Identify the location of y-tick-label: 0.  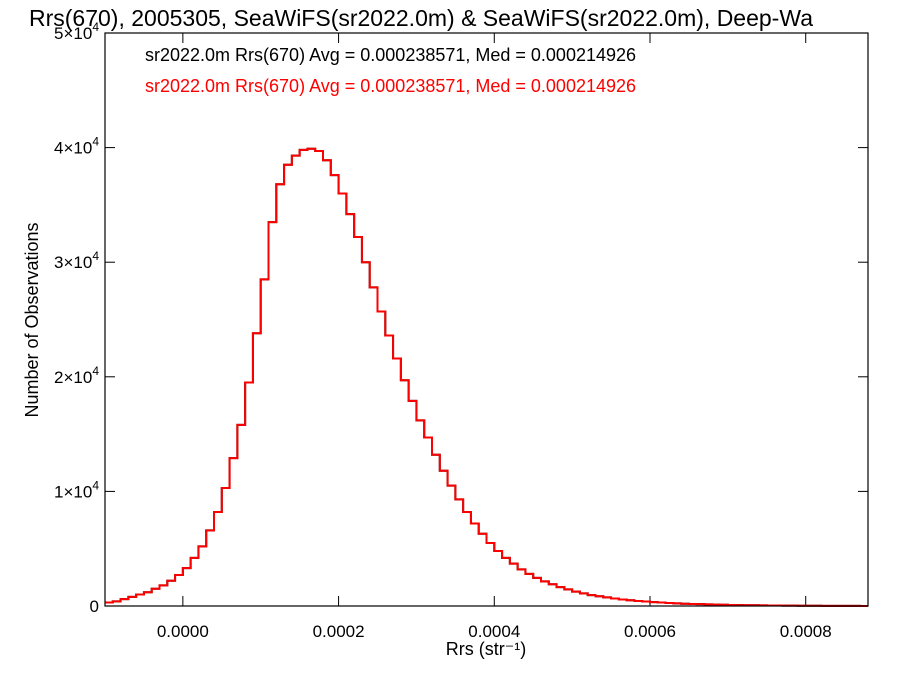
(94, 606).